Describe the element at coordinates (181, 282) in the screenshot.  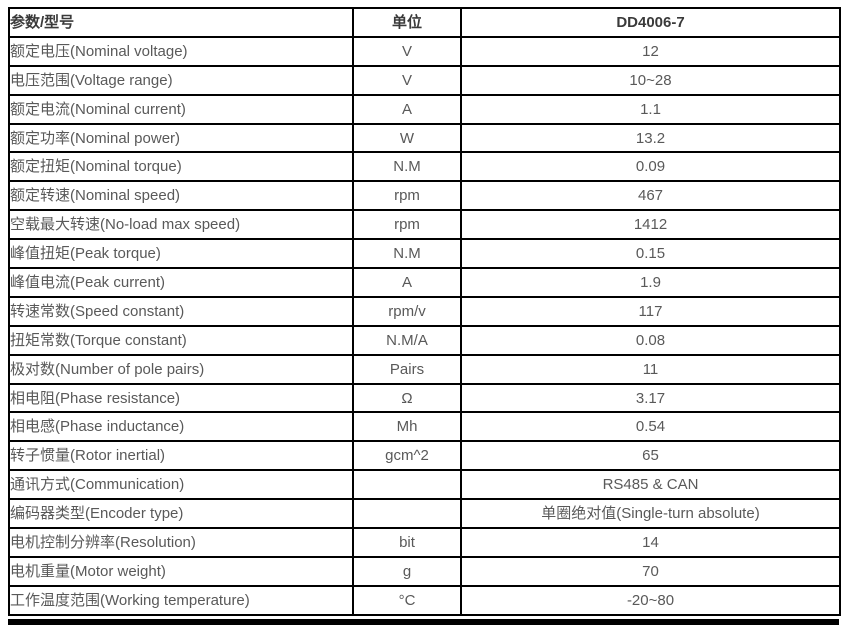
I see `param-cell: 峰值电流(Peak current)` at that location.